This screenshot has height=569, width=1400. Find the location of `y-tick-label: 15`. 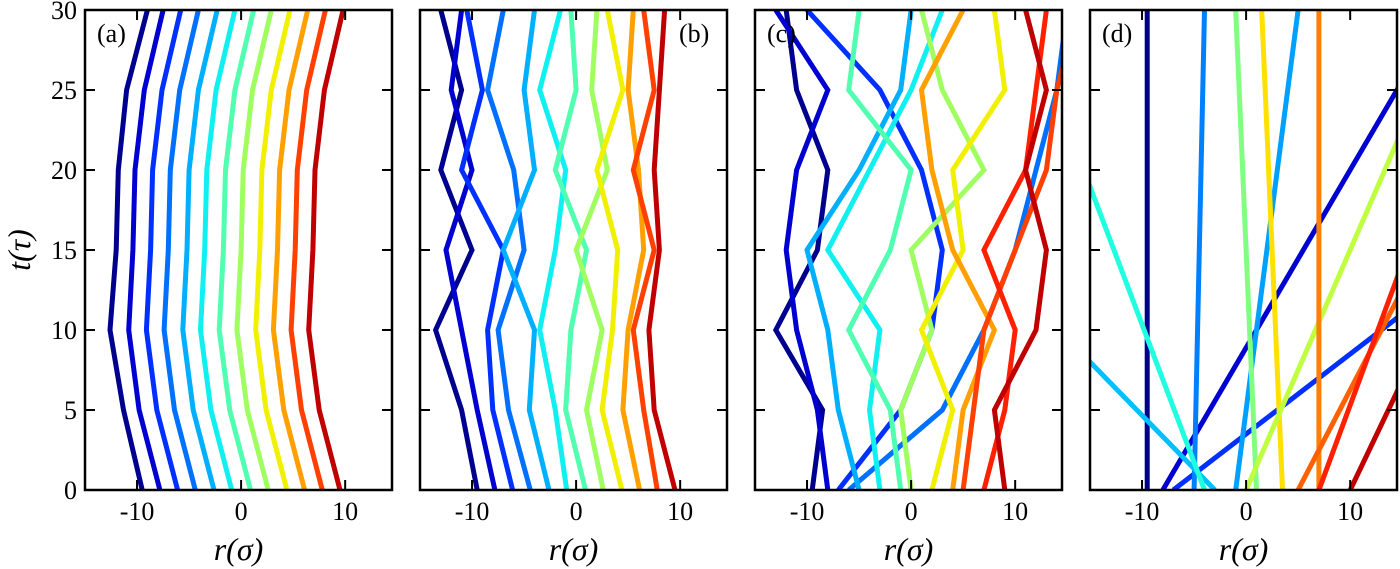

y-tick-label: 15 is located at coordinates (64, 250).